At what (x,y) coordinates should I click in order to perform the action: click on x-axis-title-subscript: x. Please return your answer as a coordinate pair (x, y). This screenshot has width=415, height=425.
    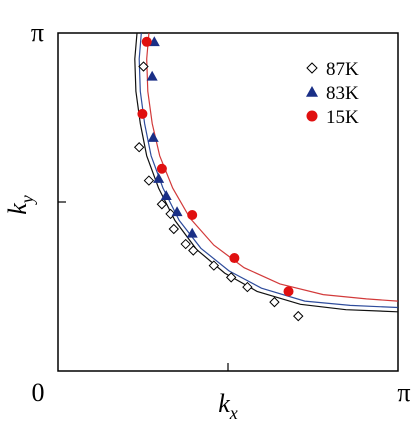
    Looking at the image, I should click on (233, 413).